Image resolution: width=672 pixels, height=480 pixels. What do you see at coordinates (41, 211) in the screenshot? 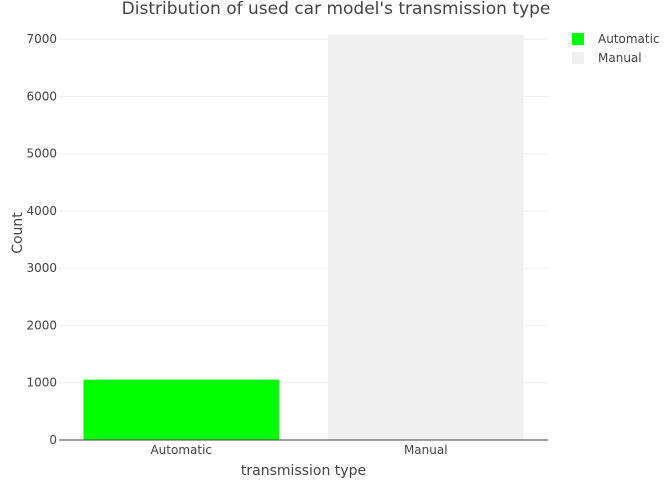
I see `y-tick-label: 4000` at bounding box center [41, 211].